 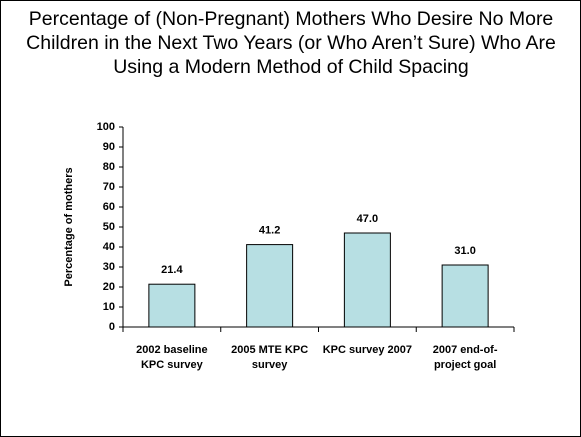 What do you see at coordinates (109, 307) in the screenshot?
I see `y-tick-label: 10` at bounding box center [109, 307].